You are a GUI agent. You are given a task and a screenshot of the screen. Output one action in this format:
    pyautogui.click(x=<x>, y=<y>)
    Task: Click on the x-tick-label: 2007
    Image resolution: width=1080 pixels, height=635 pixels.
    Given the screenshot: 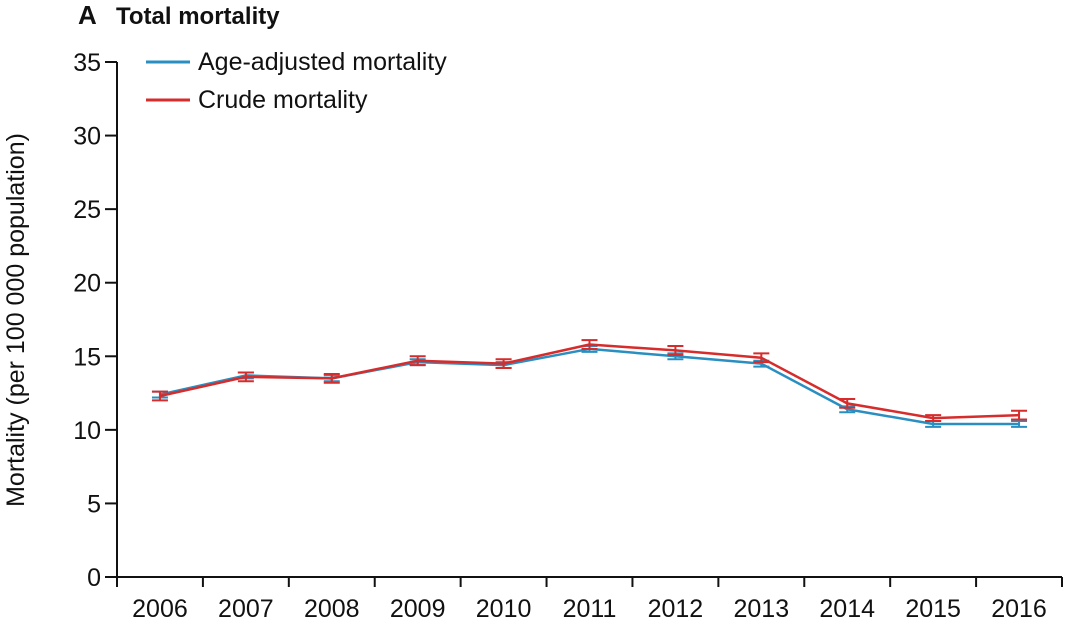 What is the action you would take?
    pyautogui.click(x=246, y=609)
    